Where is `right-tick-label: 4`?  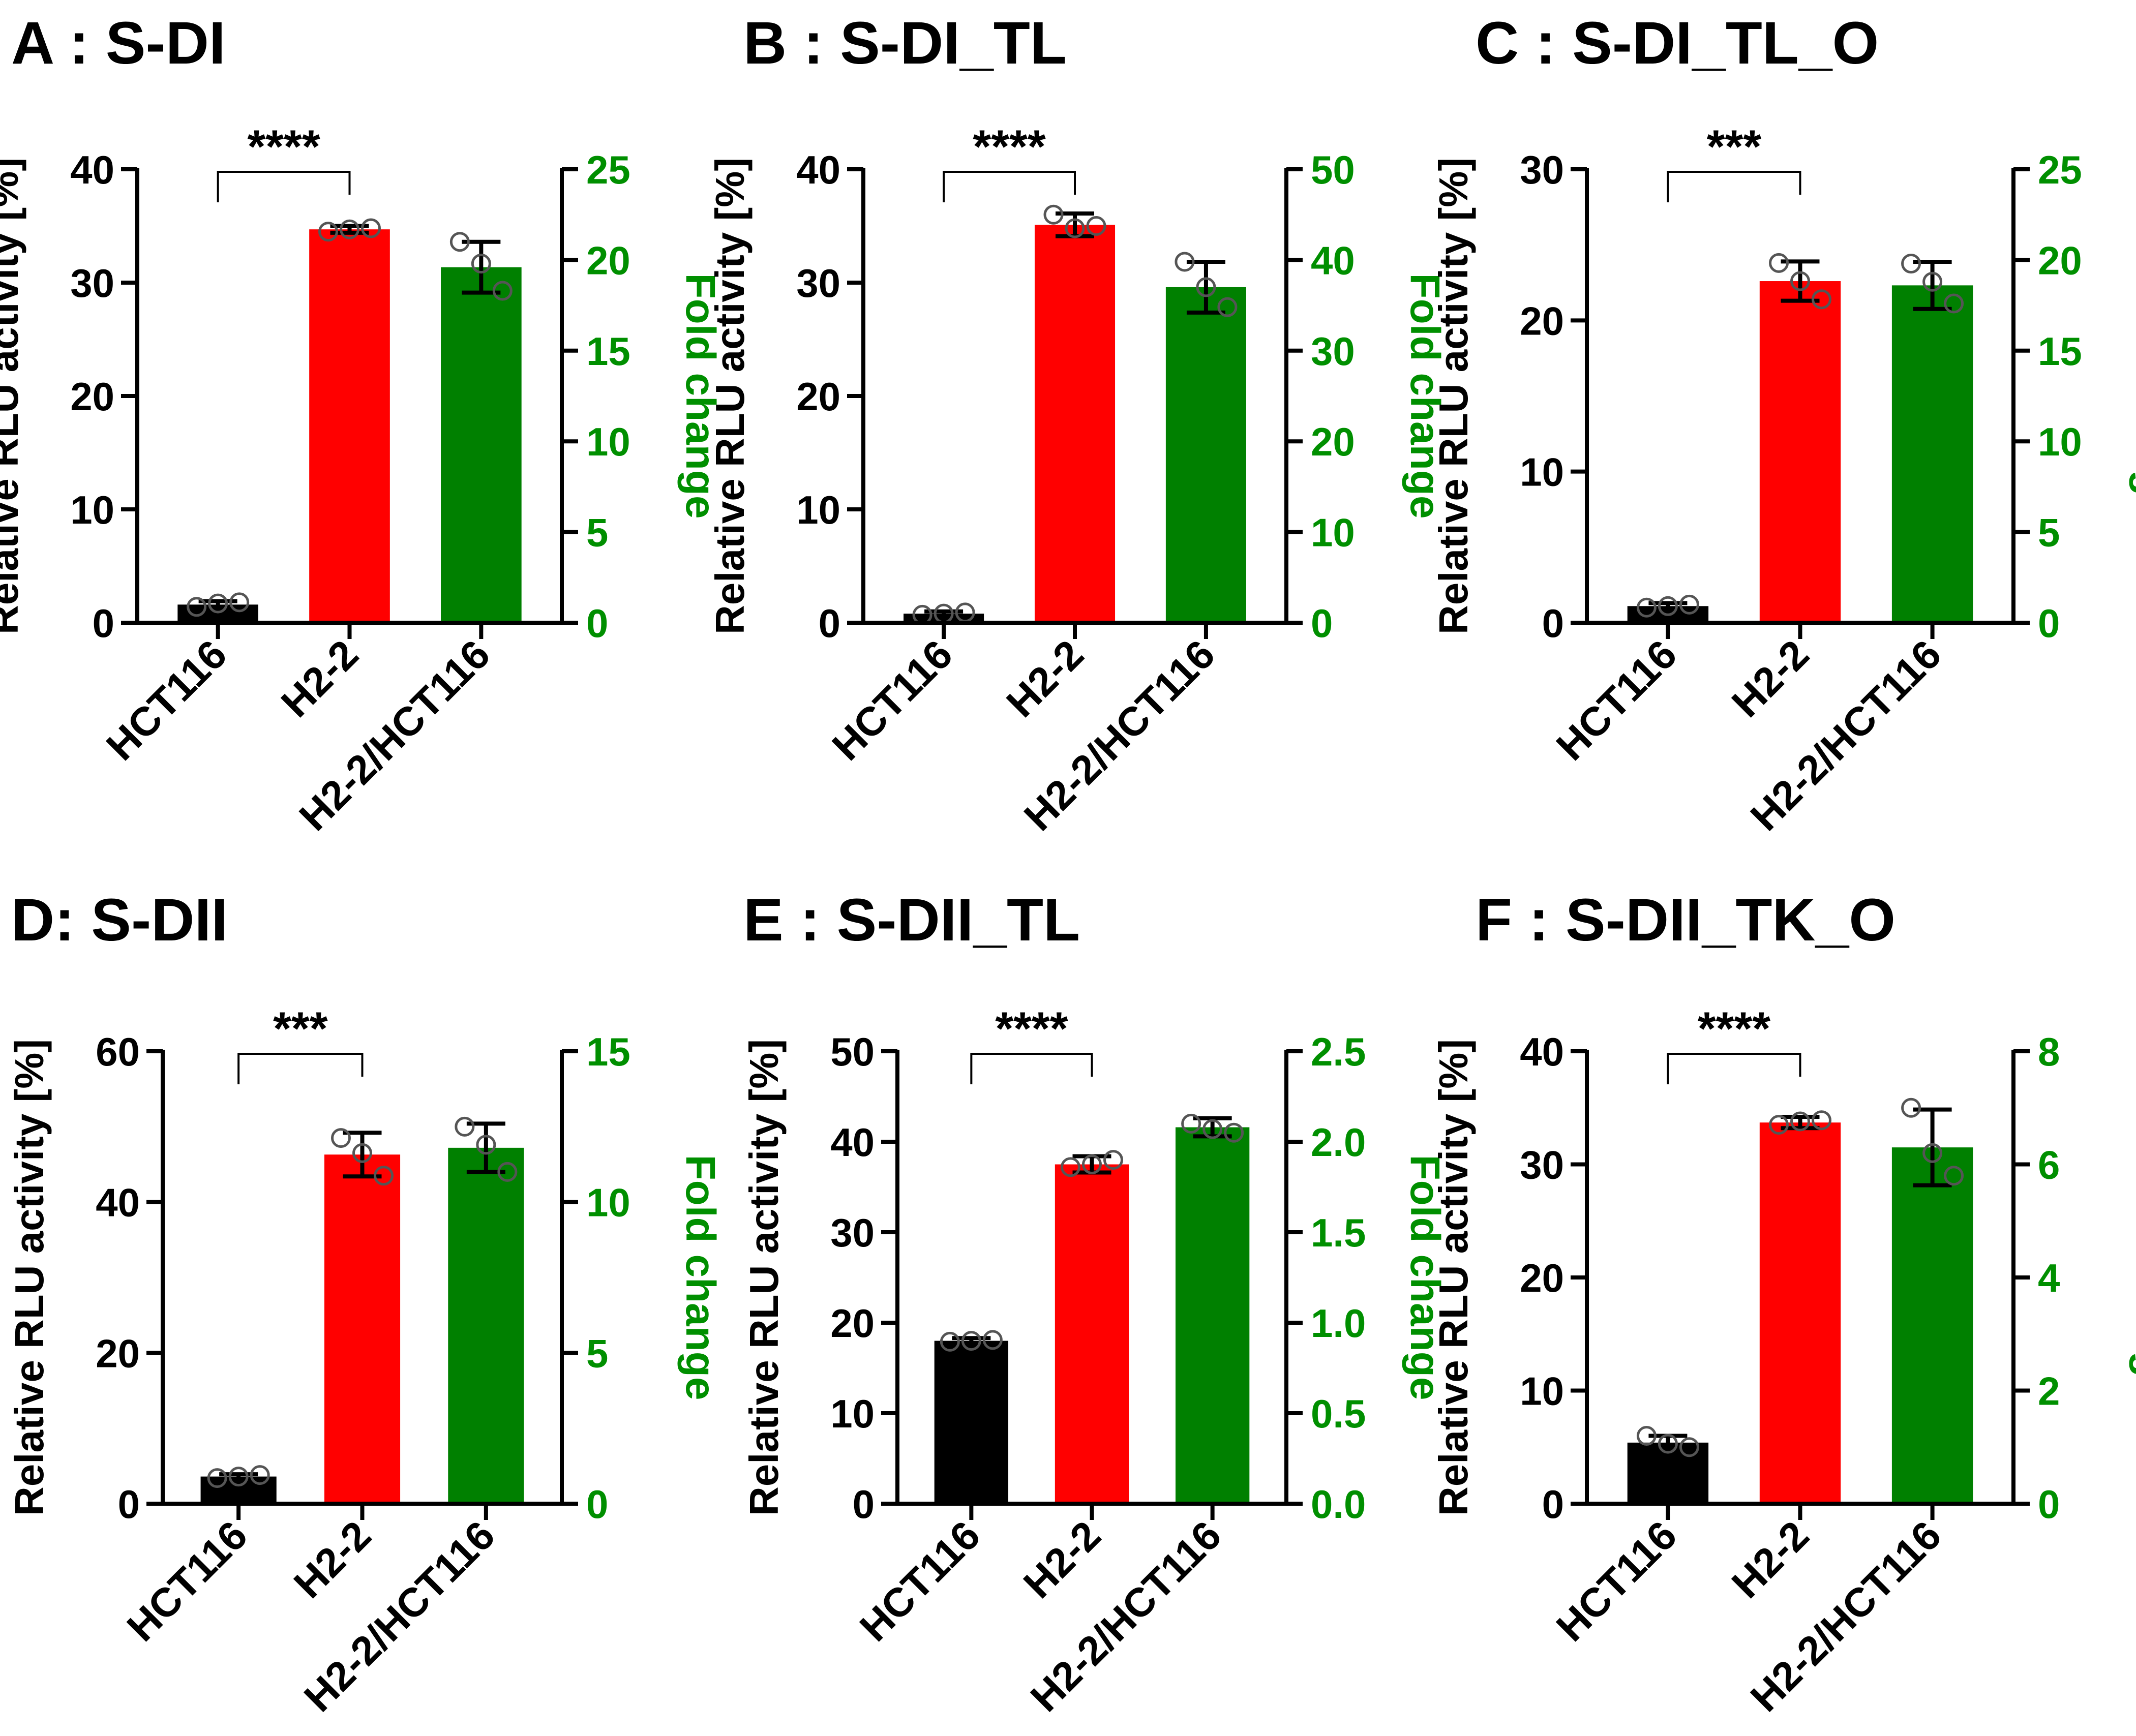
right-tick-label: 4 is located at coordinates (2049, 1278).